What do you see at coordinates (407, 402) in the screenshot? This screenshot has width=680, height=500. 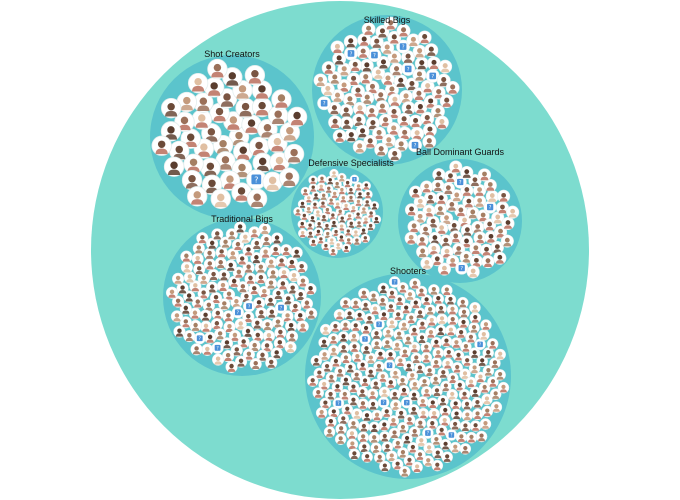 I see `missing-photo-icon: ?` at bounding box center [407, 402].